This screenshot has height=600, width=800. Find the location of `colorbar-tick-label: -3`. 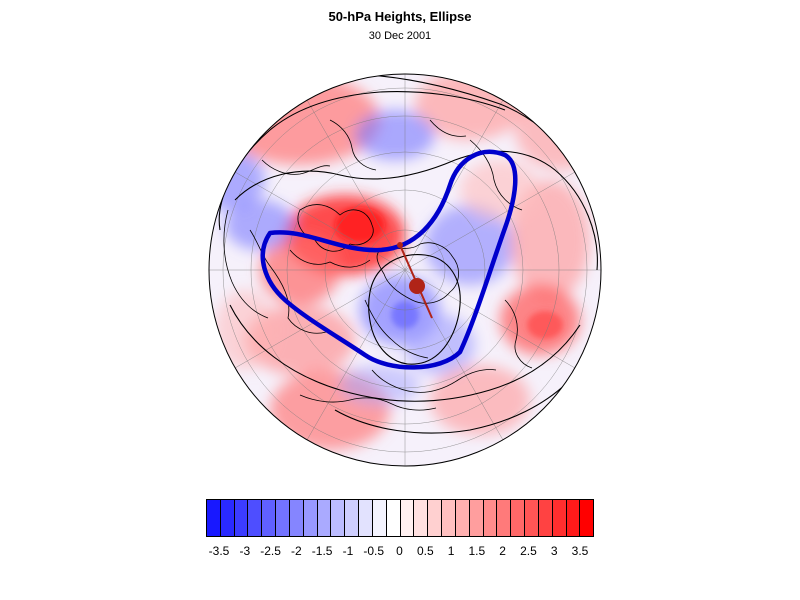

colorbar-tick-label: -3 is located at coordinates (245, 551).